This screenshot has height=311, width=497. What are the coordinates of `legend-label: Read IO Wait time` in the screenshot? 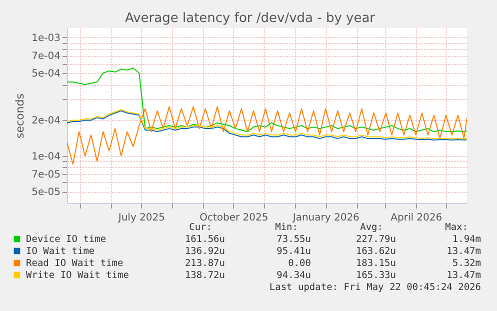 It's located at (75, 263).